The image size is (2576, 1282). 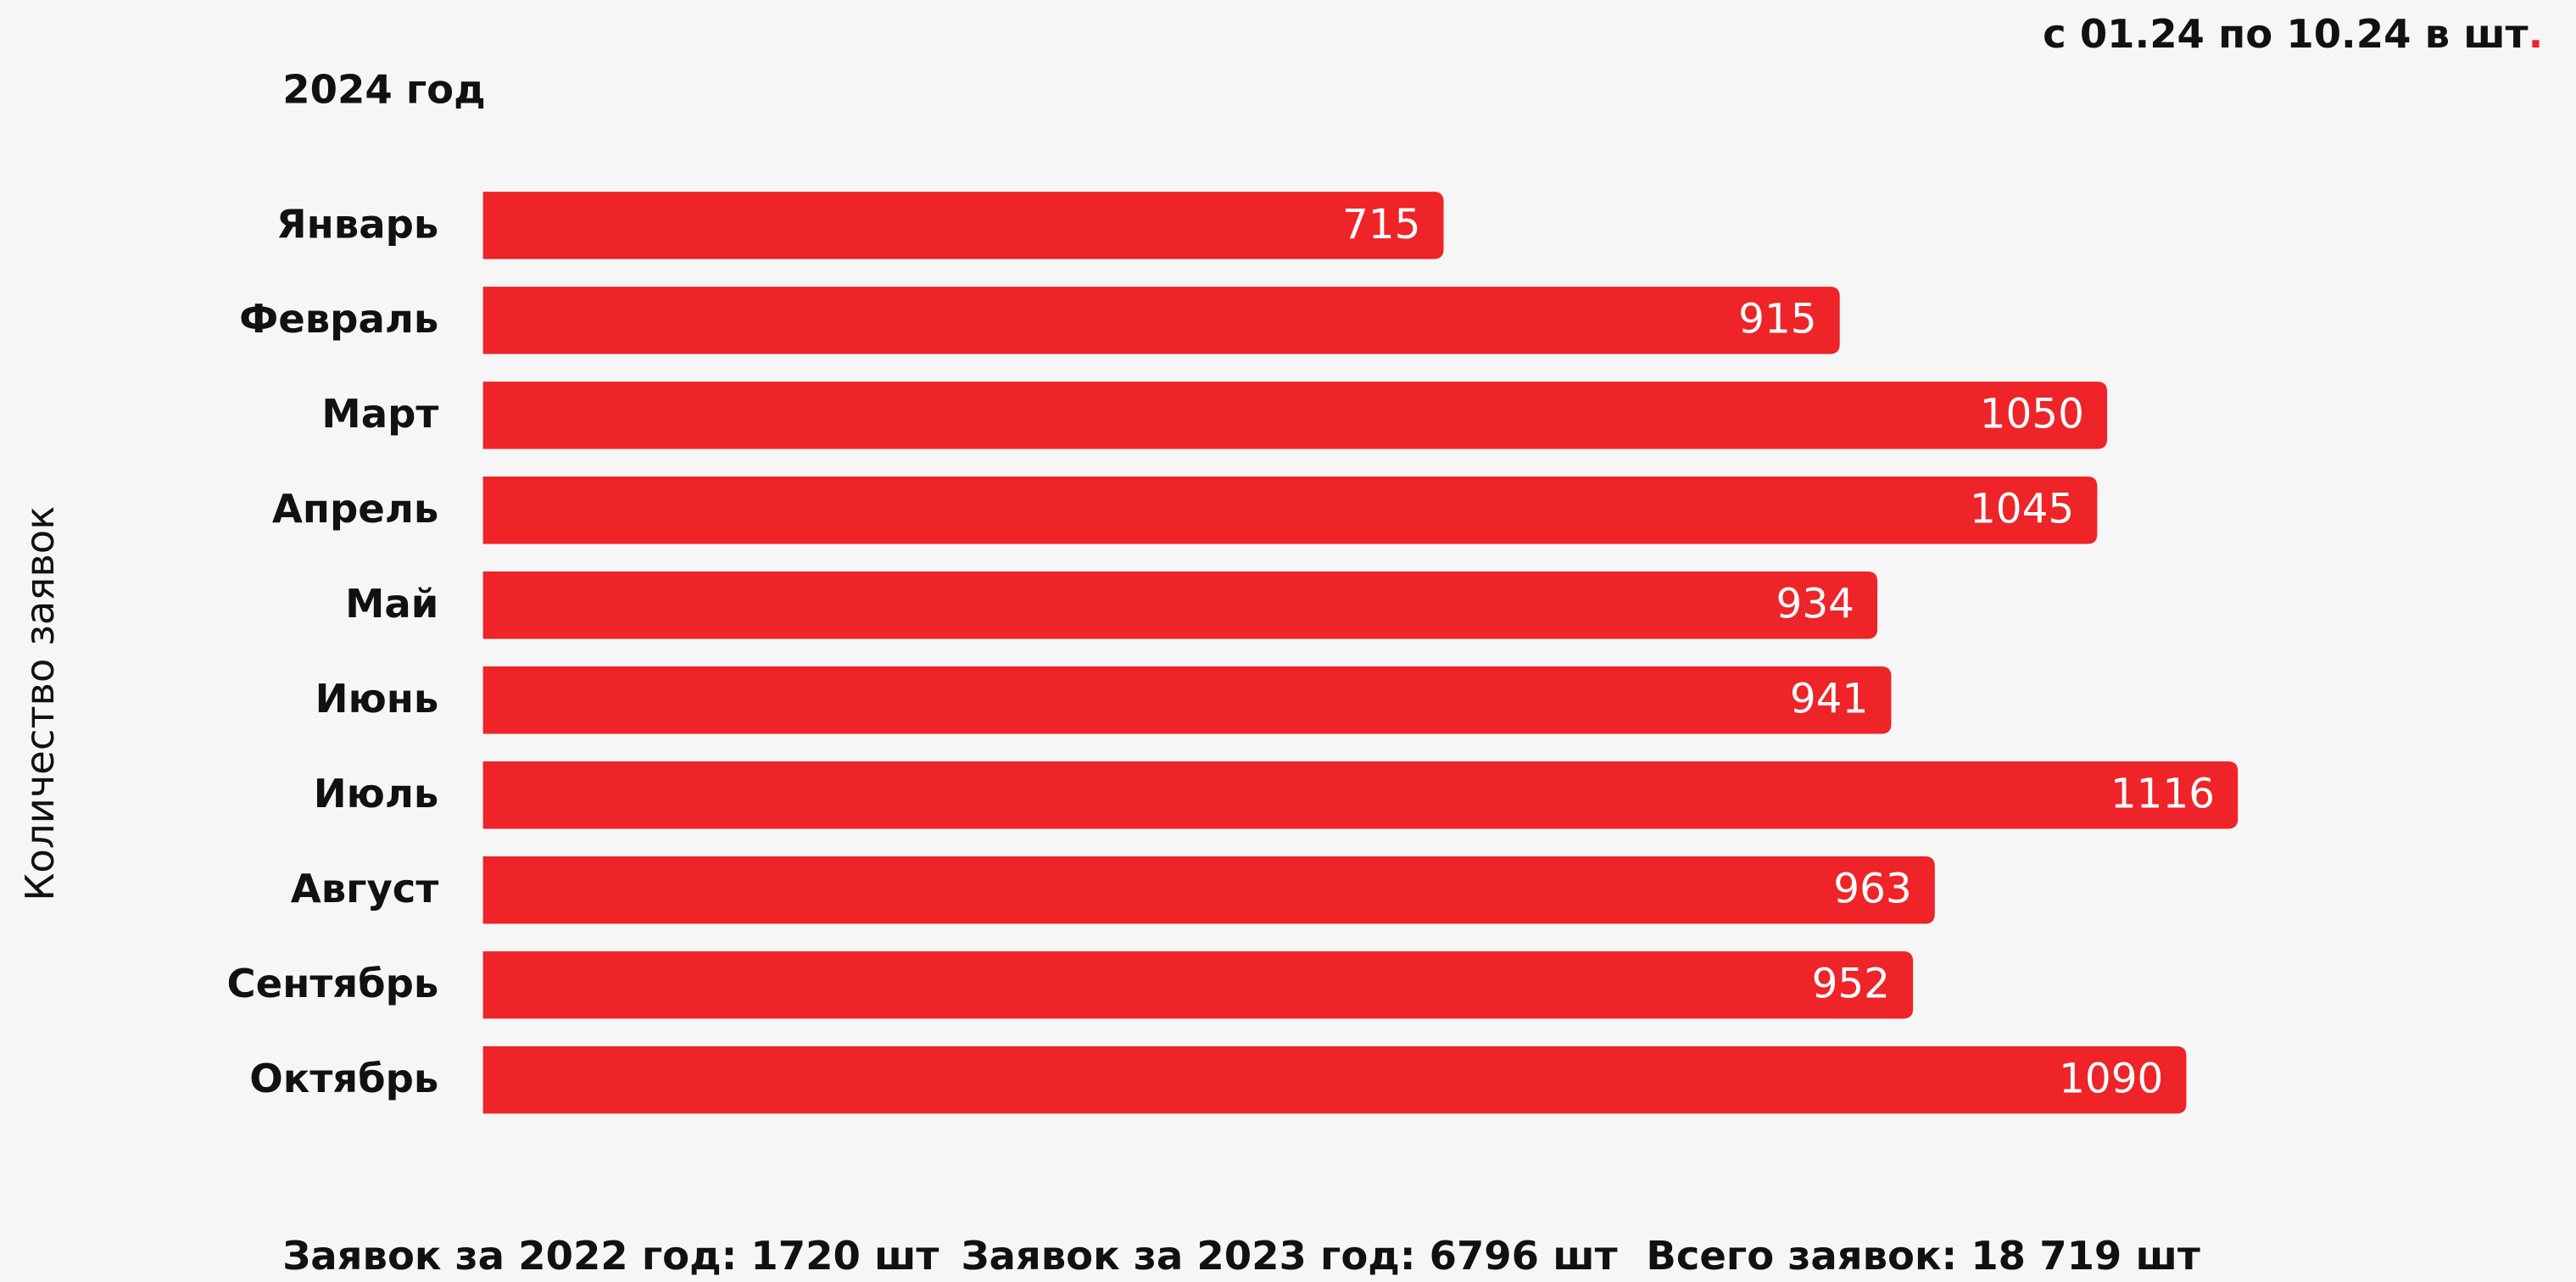 What do you see at coordinates (1829, 700) in the screenshot?
I see `value-label: 941` at bounding box center [1829, 700].